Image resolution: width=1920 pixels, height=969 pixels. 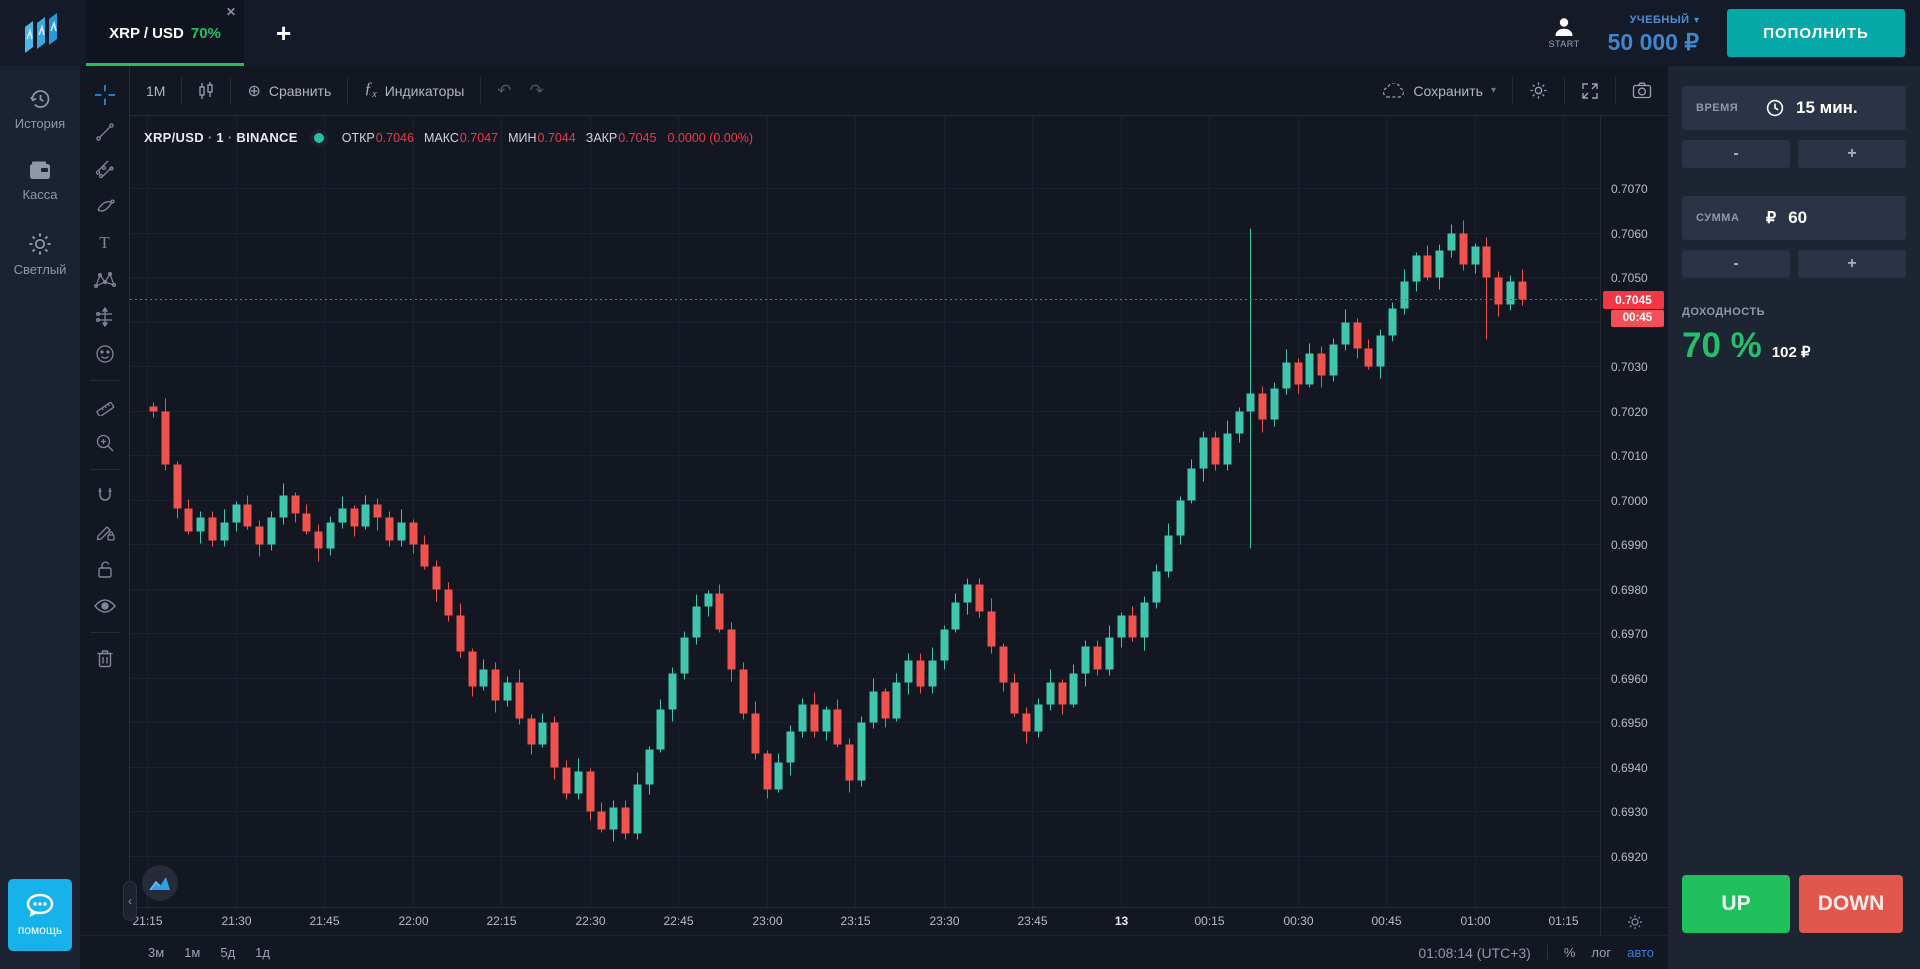 What do you see at coordinates (855, 921) in the screenshot?
I see `time-tick: 23:15` at bounding box center [855, 921].